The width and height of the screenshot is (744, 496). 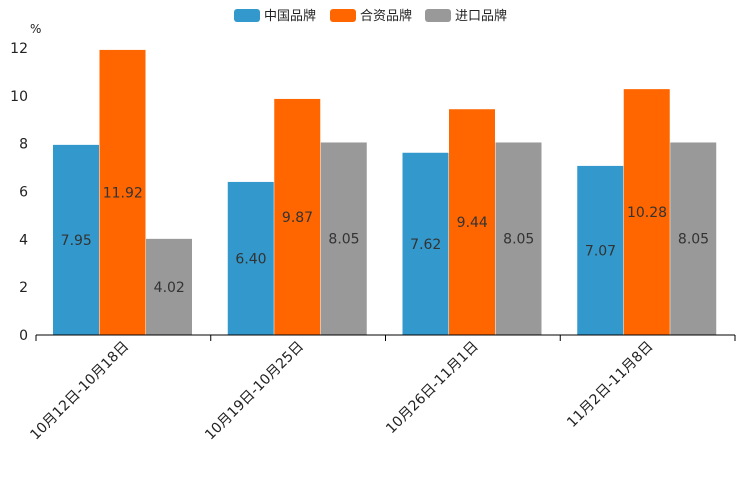 What do you see at coordinates (23, 193) in the screenshot?
I see `y-tick-label: 6` at bounding box center [23, 193].